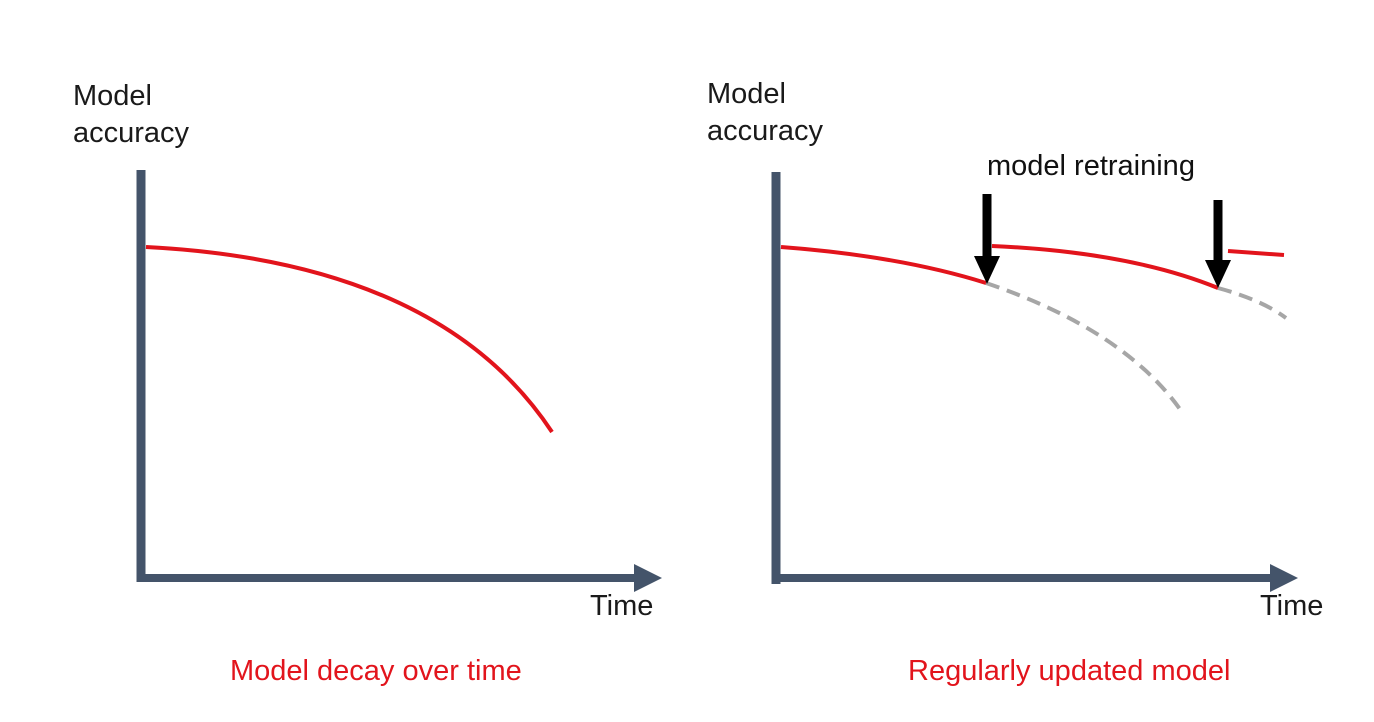 This screenshot has width=1374, height=722. Describe the element at coordinates (648, 578) in the screenshot. I see `left-x-axis-arrowhead` at that location.